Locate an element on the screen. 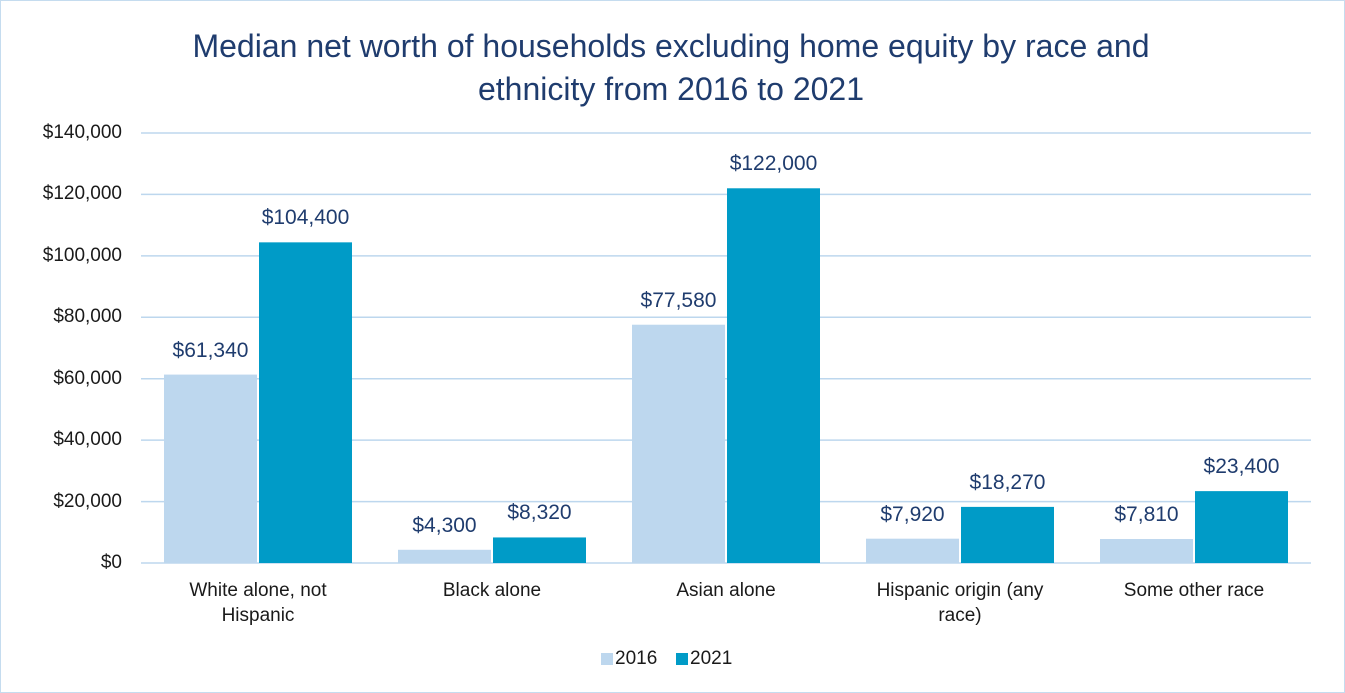 This screenshot has height=693, width=1345. data-label: $23,400 is located at coordinates (1241, 467).